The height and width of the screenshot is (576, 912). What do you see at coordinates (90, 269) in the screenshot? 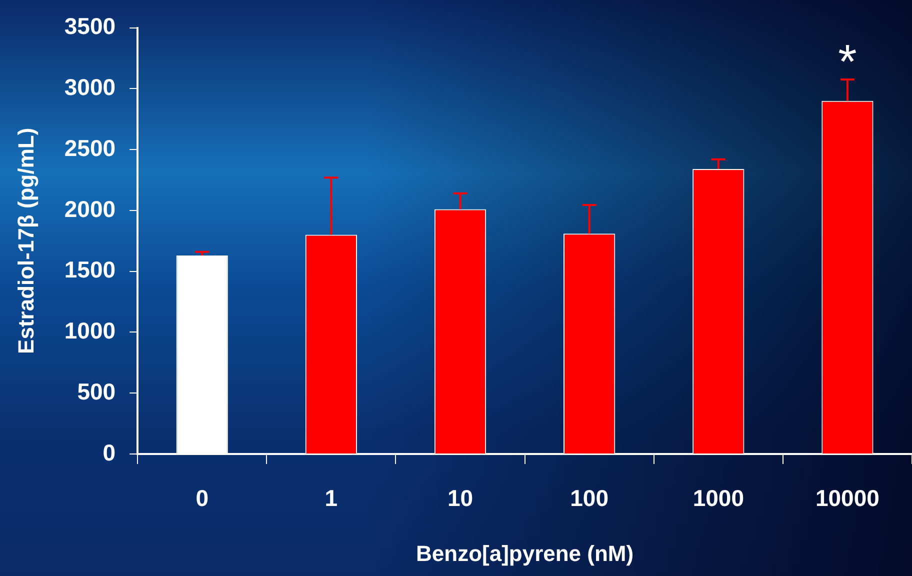
I see `y-tick-label: 1500` at bounding box center [90, 269].